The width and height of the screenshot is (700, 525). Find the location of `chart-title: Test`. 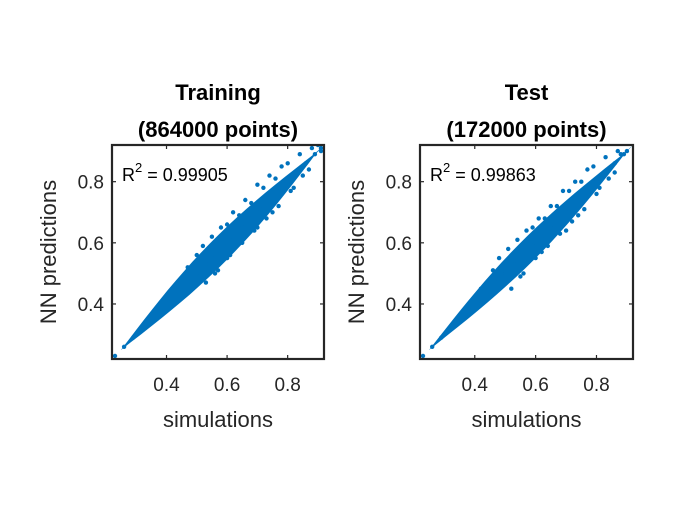

chart-title: Test is located at coordinates (527, 92).